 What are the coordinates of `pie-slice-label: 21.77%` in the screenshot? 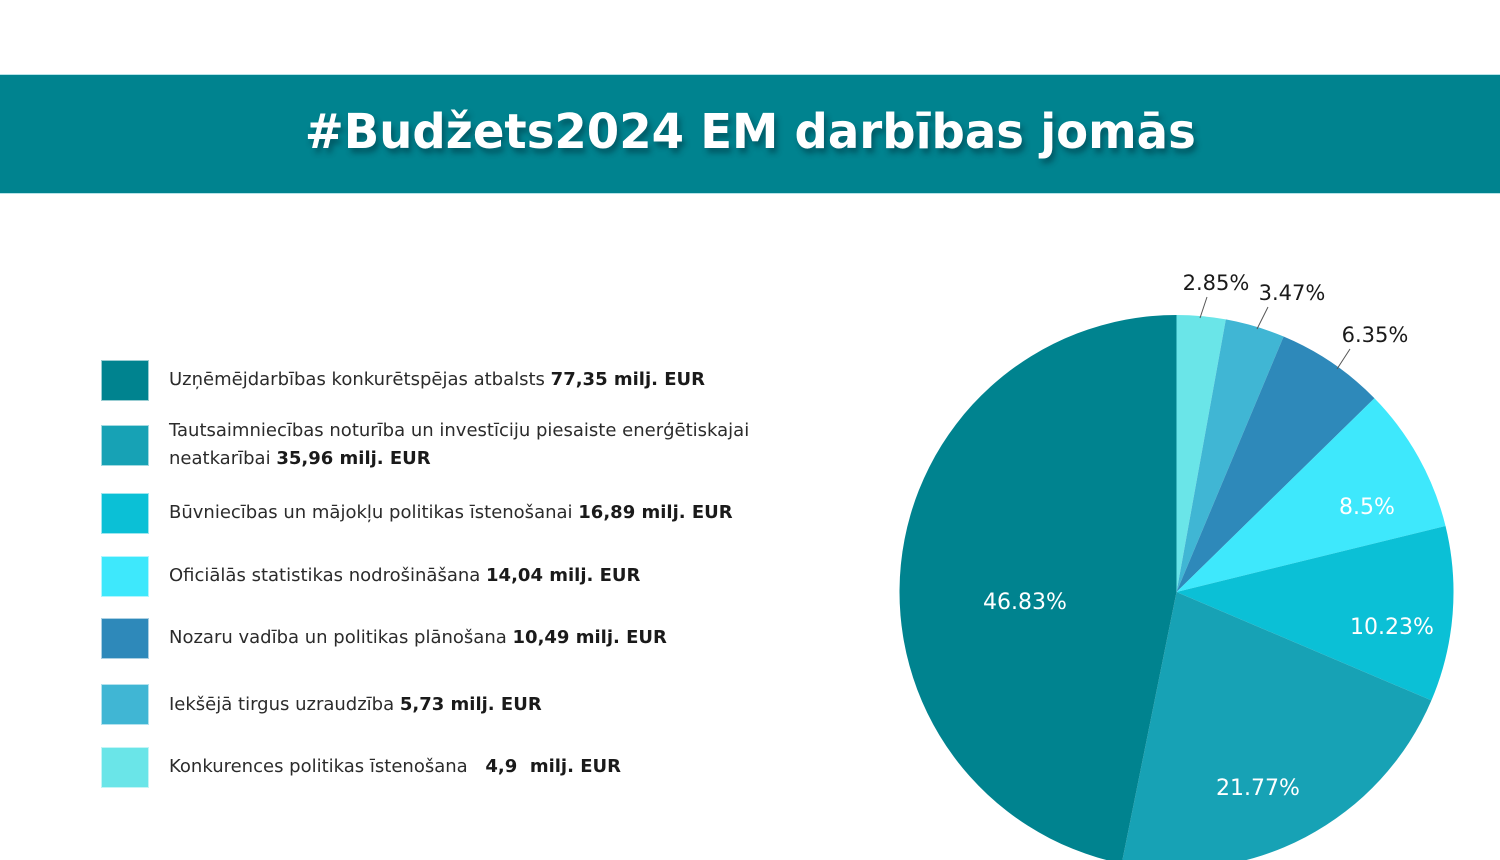 It's located at (1258, 788).